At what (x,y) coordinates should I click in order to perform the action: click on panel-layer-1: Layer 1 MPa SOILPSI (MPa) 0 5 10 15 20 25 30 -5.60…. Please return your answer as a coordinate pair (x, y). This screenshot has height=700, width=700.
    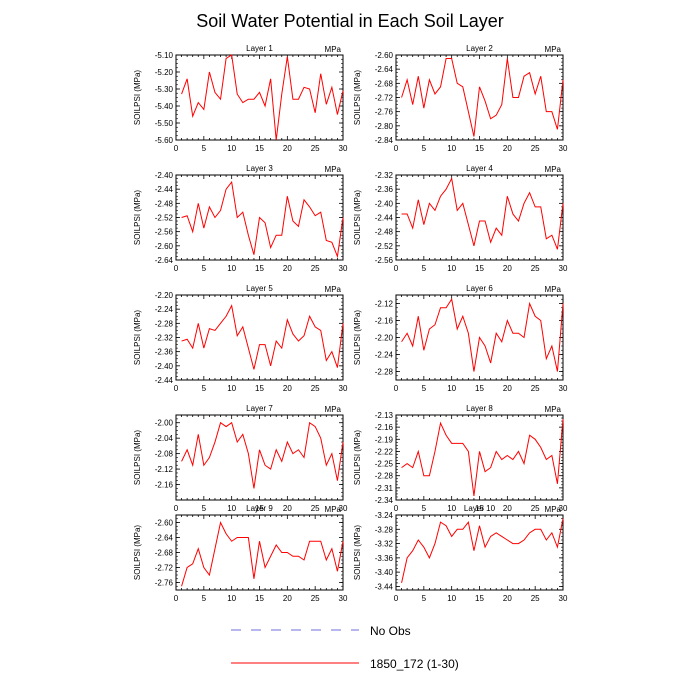
    Looking at the image, I should click on (240, 98).